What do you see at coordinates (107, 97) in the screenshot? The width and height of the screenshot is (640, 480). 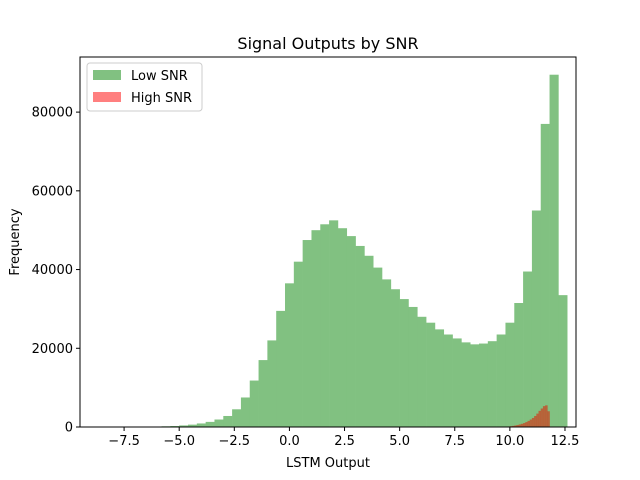 I see `legend-swatch-high-snr` at bounding box center [107, 97].